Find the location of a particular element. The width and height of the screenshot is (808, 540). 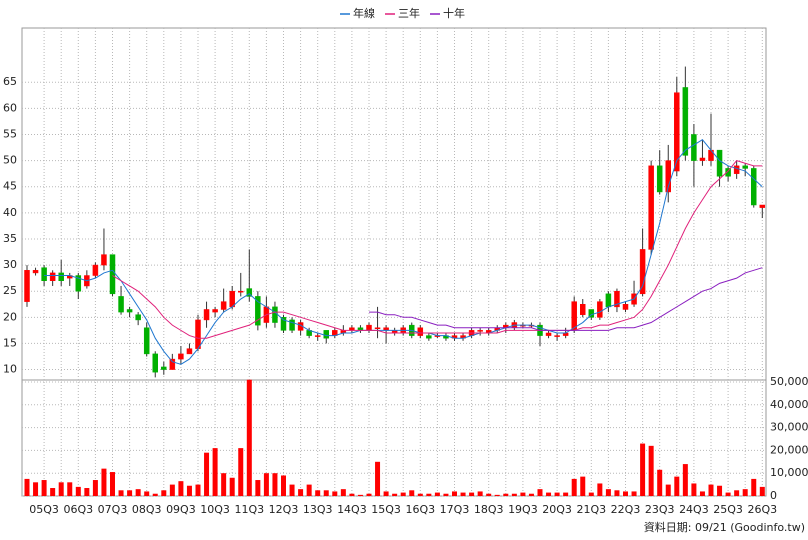

x-tick-label: 23Q3 is located at coordinates (660, 509).